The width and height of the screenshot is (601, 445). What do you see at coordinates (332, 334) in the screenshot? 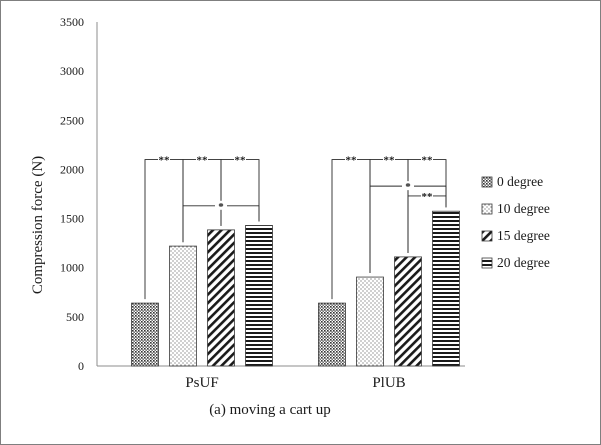
I see `bar-plub-0-degree` at bounding box center [332, 334].